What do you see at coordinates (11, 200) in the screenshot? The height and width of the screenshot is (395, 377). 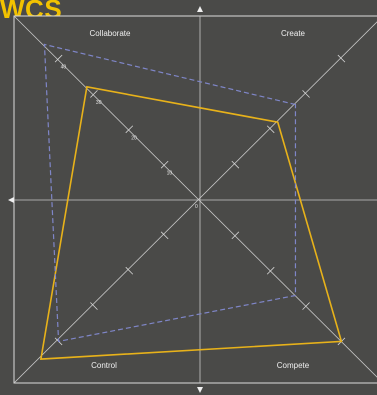 I see `arrow-left-icon` at bounding box center [11, 200].